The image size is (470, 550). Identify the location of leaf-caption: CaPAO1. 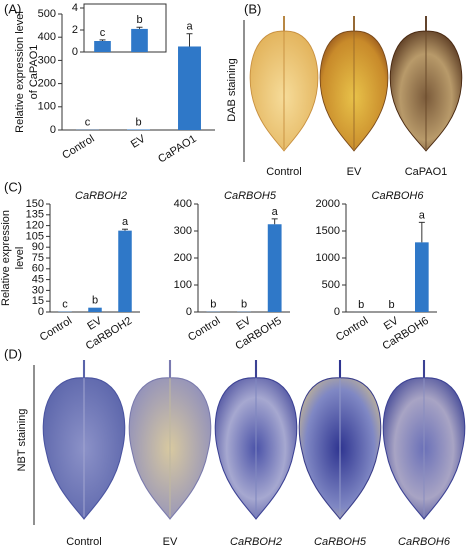
(426, 172).